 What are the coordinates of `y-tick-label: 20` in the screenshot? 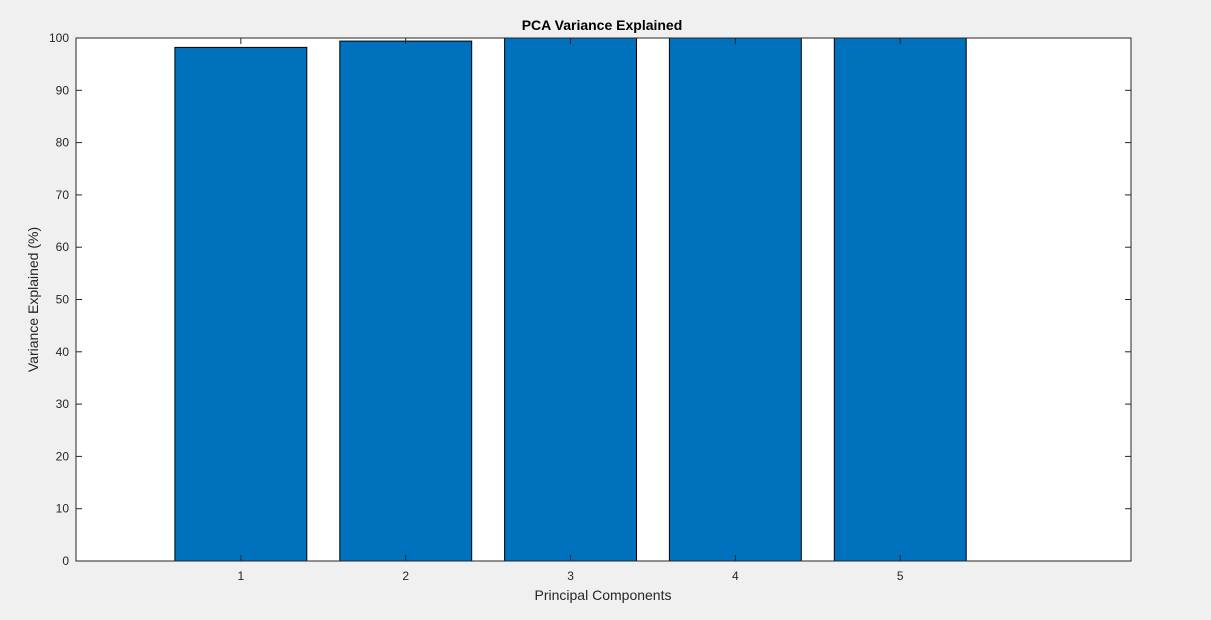 It's located at (63, 456).